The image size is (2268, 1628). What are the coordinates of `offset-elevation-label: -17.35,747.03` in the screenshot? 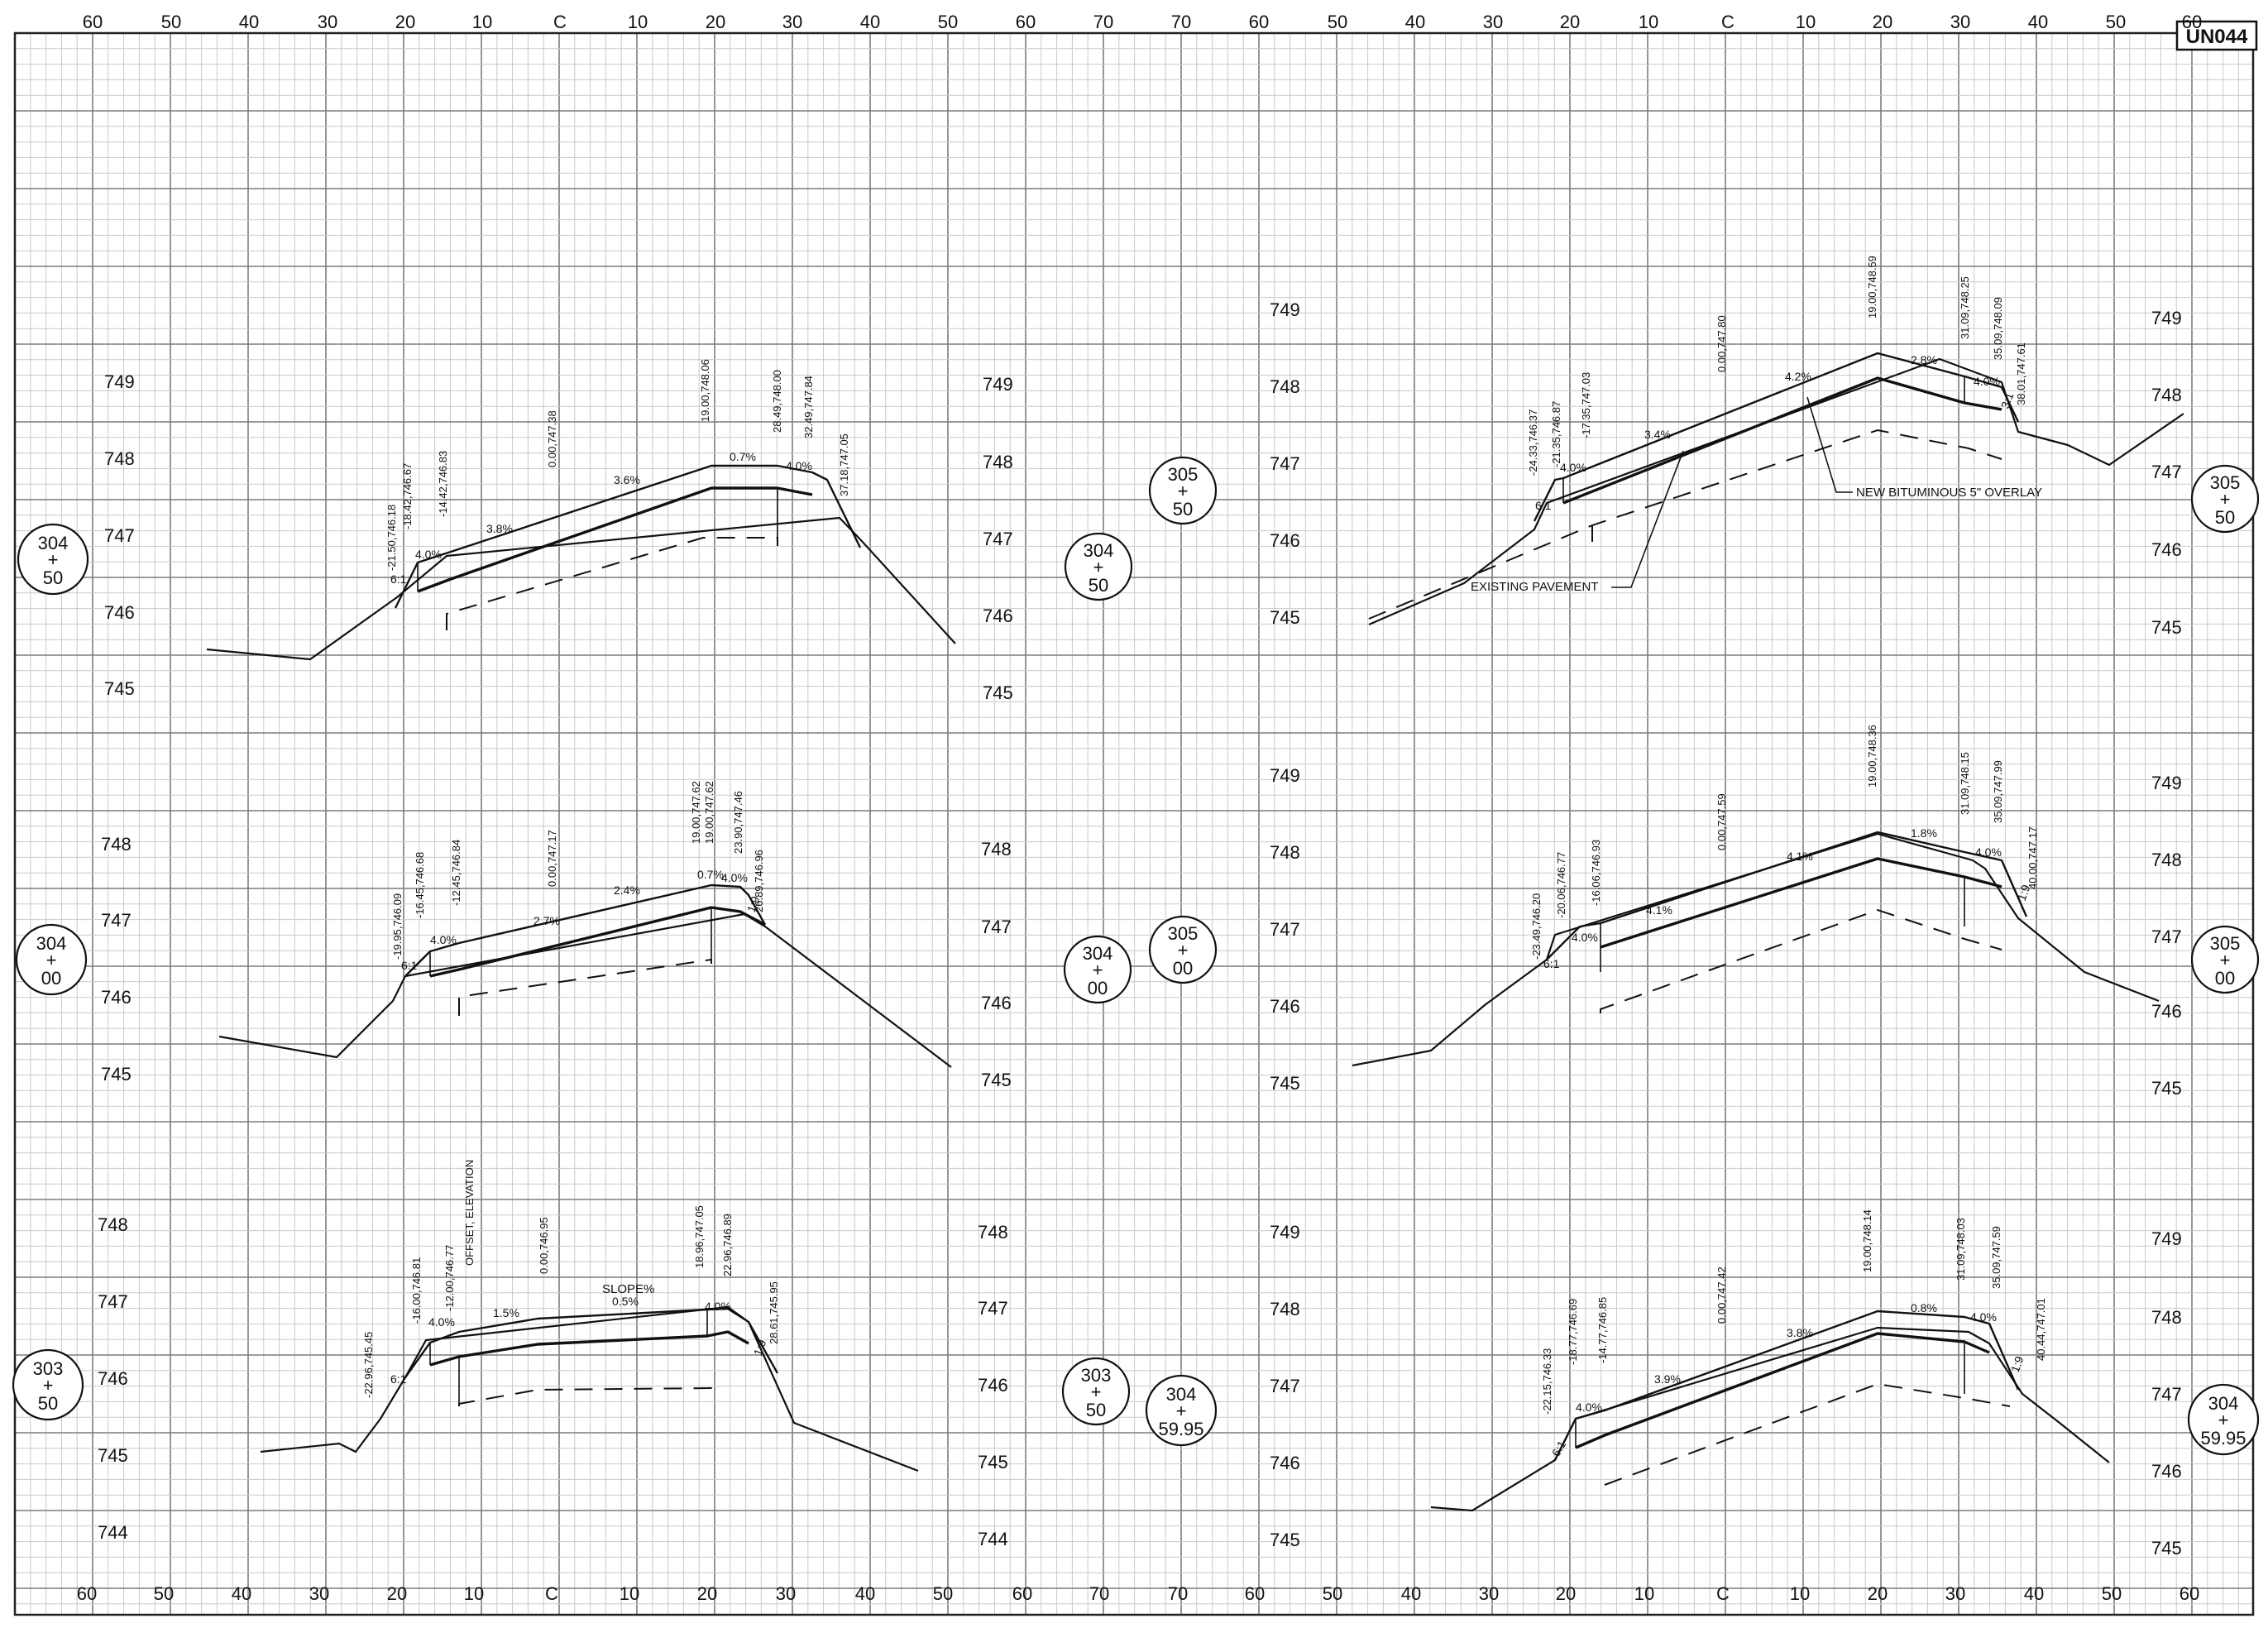 It's located at (1586, 405).